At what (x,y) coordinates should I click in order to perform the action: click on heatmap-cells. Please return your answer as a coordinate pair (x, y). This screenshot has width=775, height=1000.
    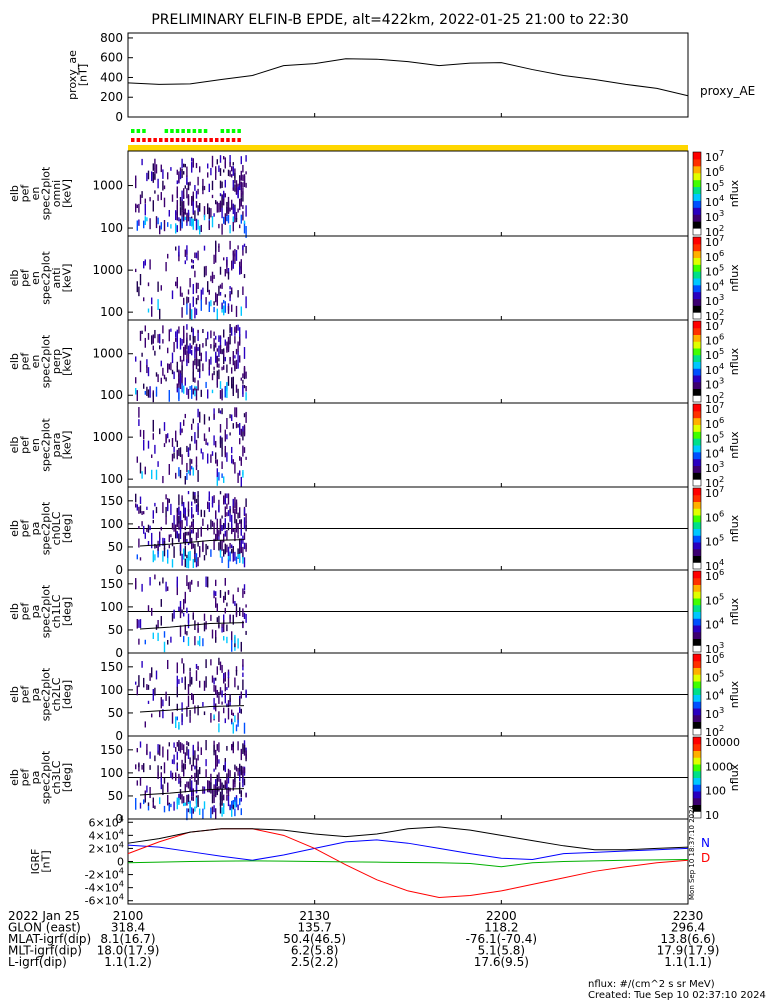
    Looking at the image, I should click on (191, 695).